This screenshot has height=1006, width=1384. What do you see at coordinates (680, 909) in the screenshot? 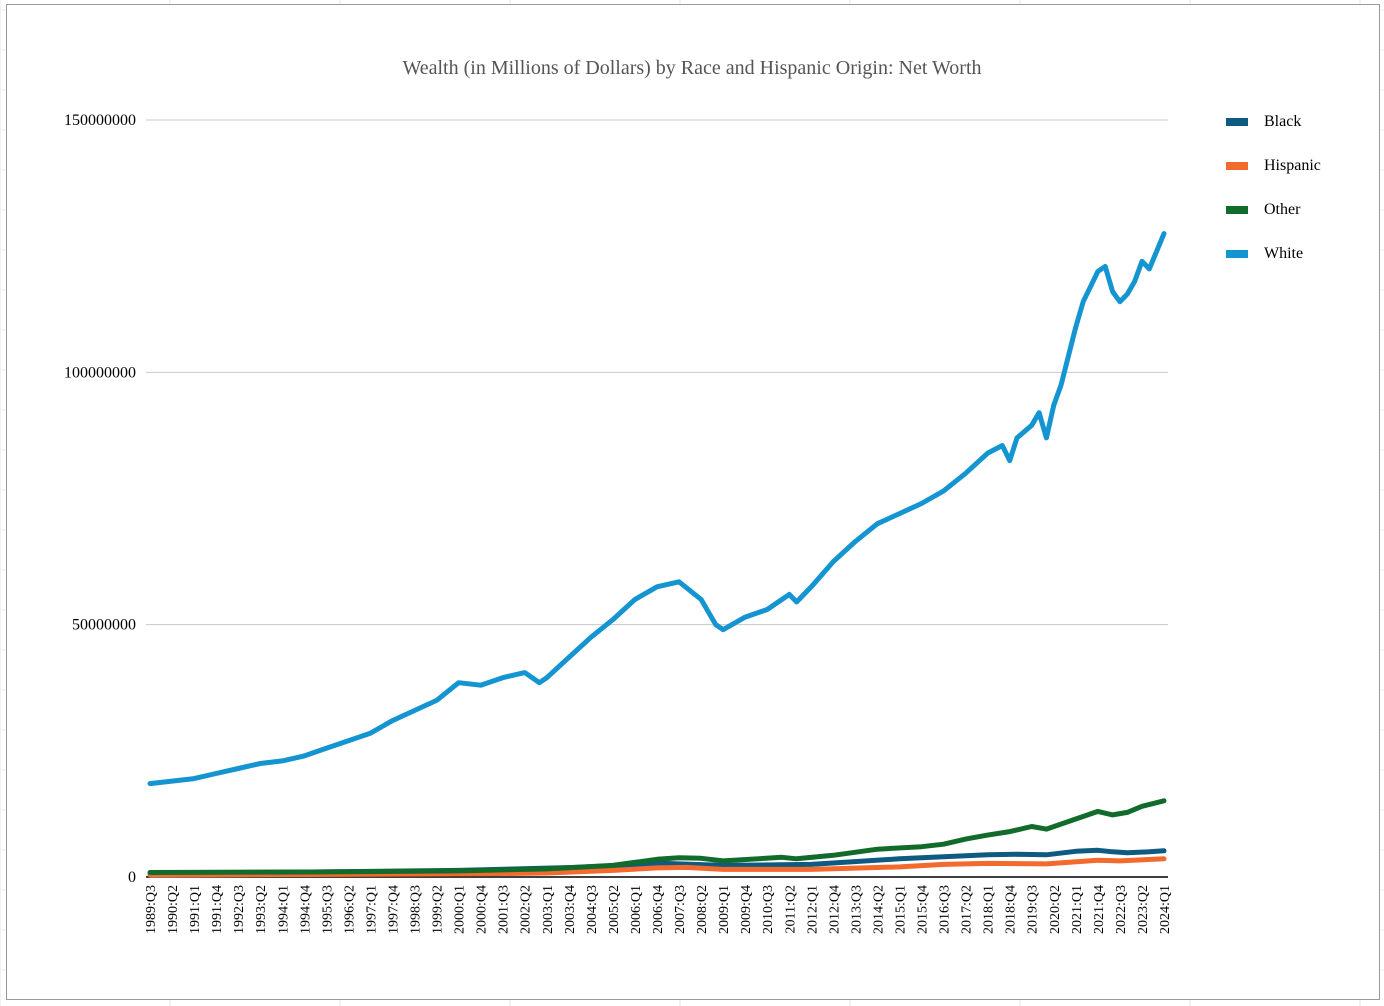
I see `x-tick-label: 2007:Q3` at bounding box center [680, 909].